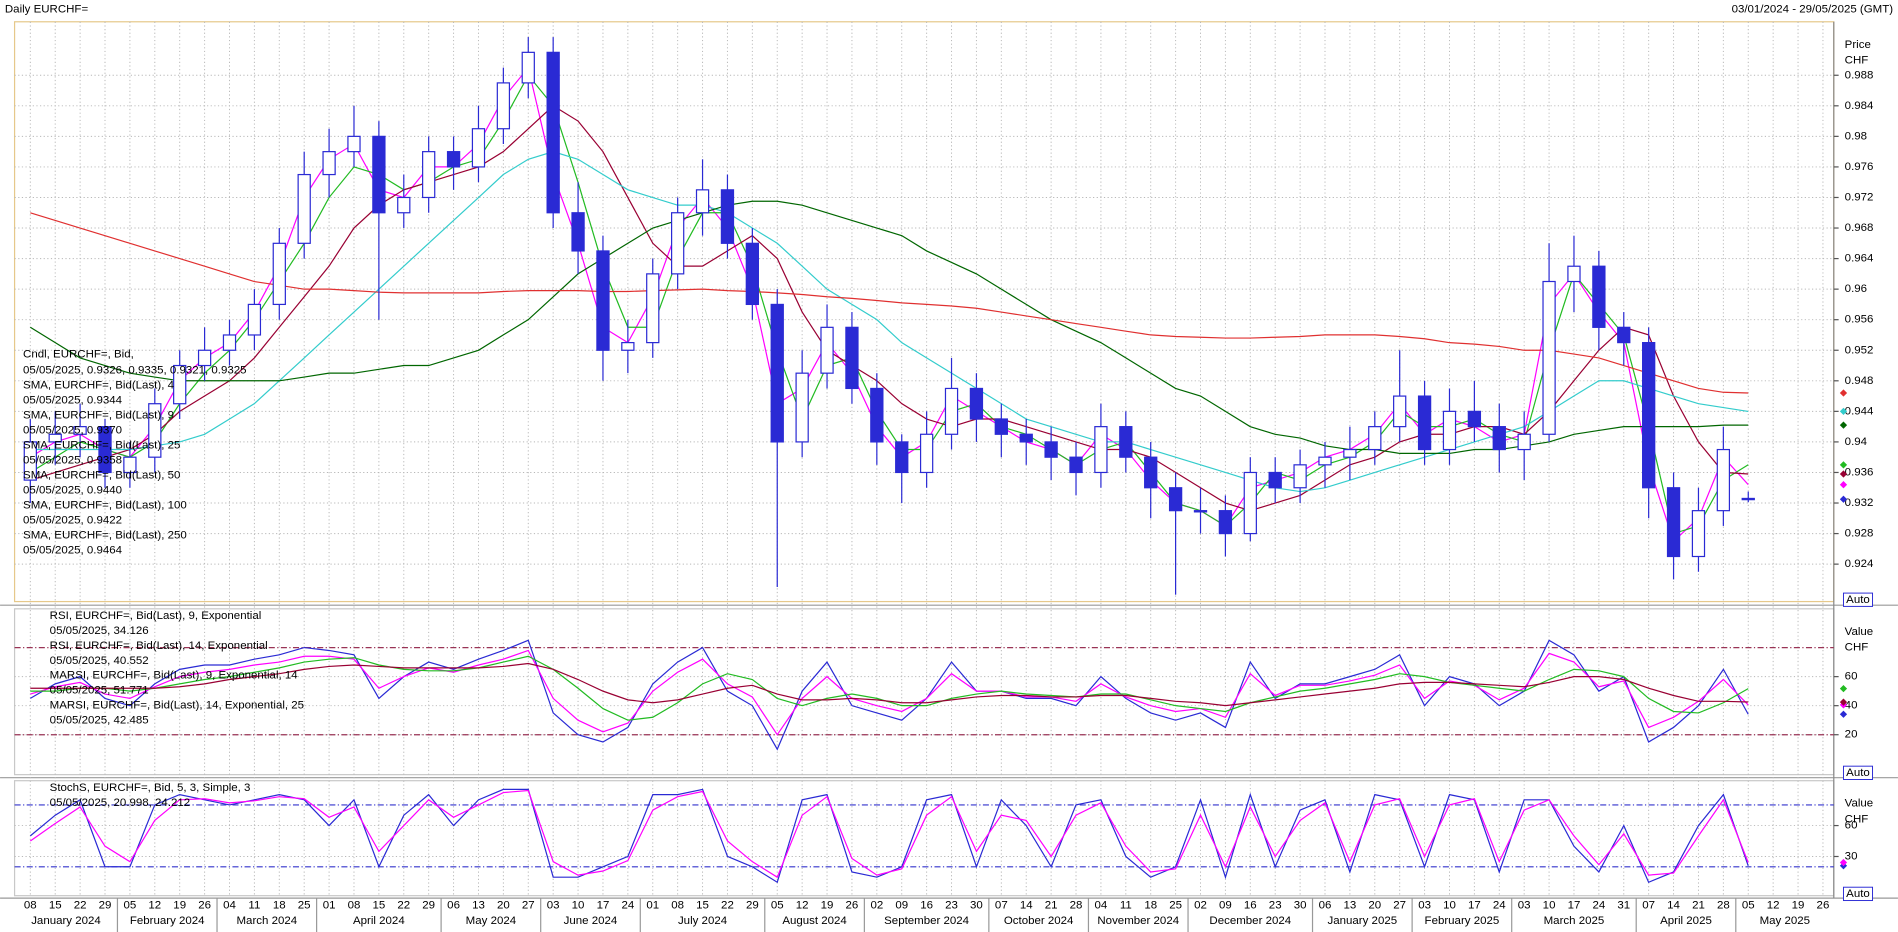 The height and width of the screenshot is (932, 1898). I want to click on x-tick-label: 06, so click(1325, 905).